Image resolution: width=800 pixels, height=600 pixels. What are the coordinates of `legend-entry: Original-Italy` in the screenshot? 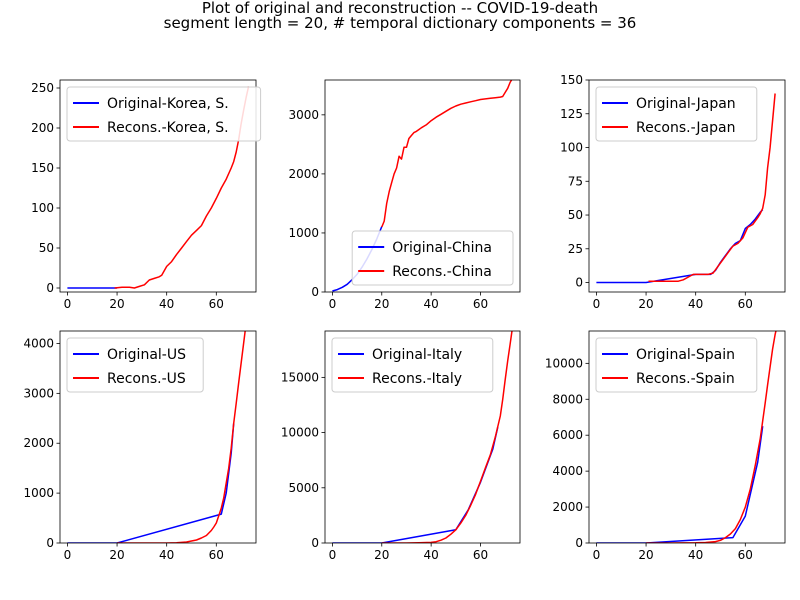 It's located at (417, 355).